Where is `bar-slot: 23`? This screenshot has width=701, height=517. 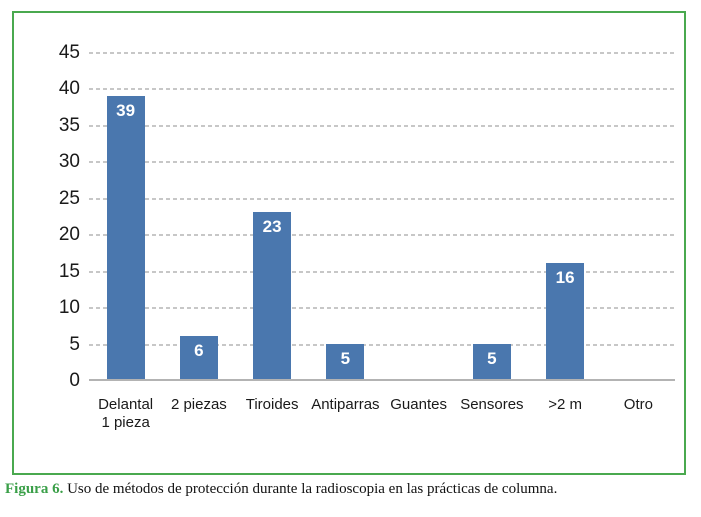 bar-slot: 23 is located at coordinates (272, 216).